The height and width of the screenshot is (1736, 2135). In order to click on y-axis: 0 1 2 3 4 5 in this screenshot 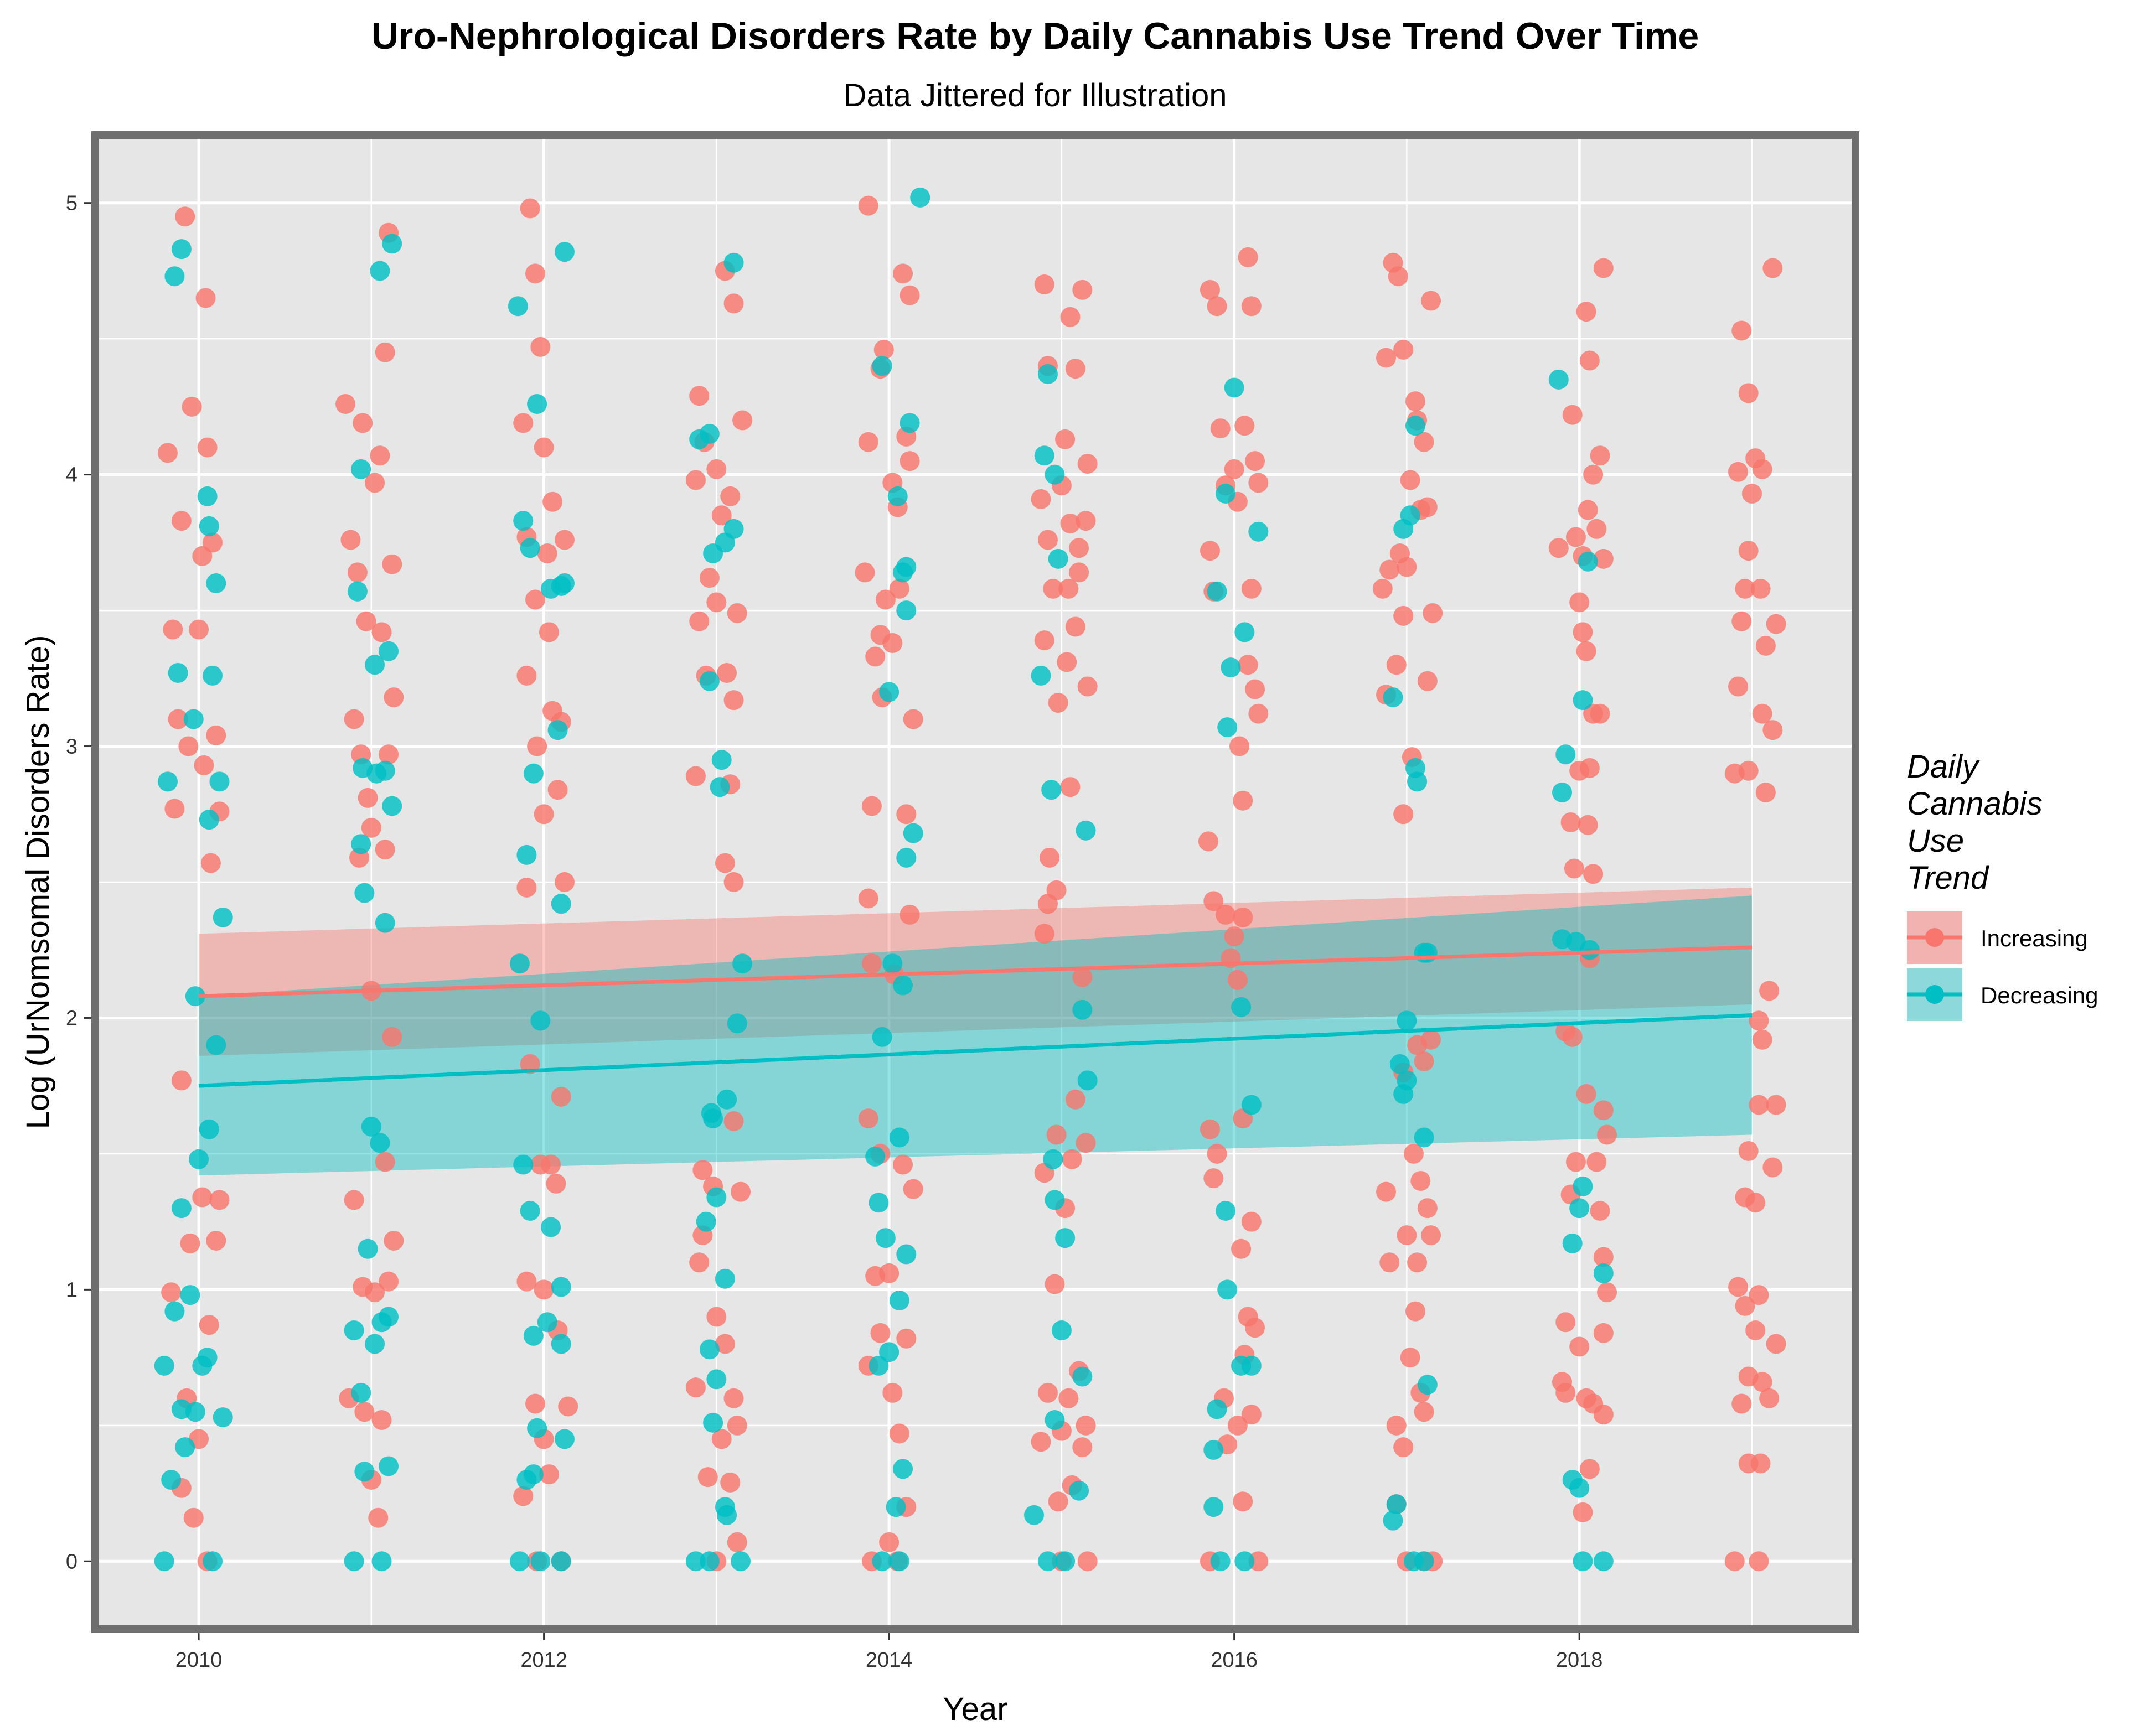, I will do `click(78, 882)`.